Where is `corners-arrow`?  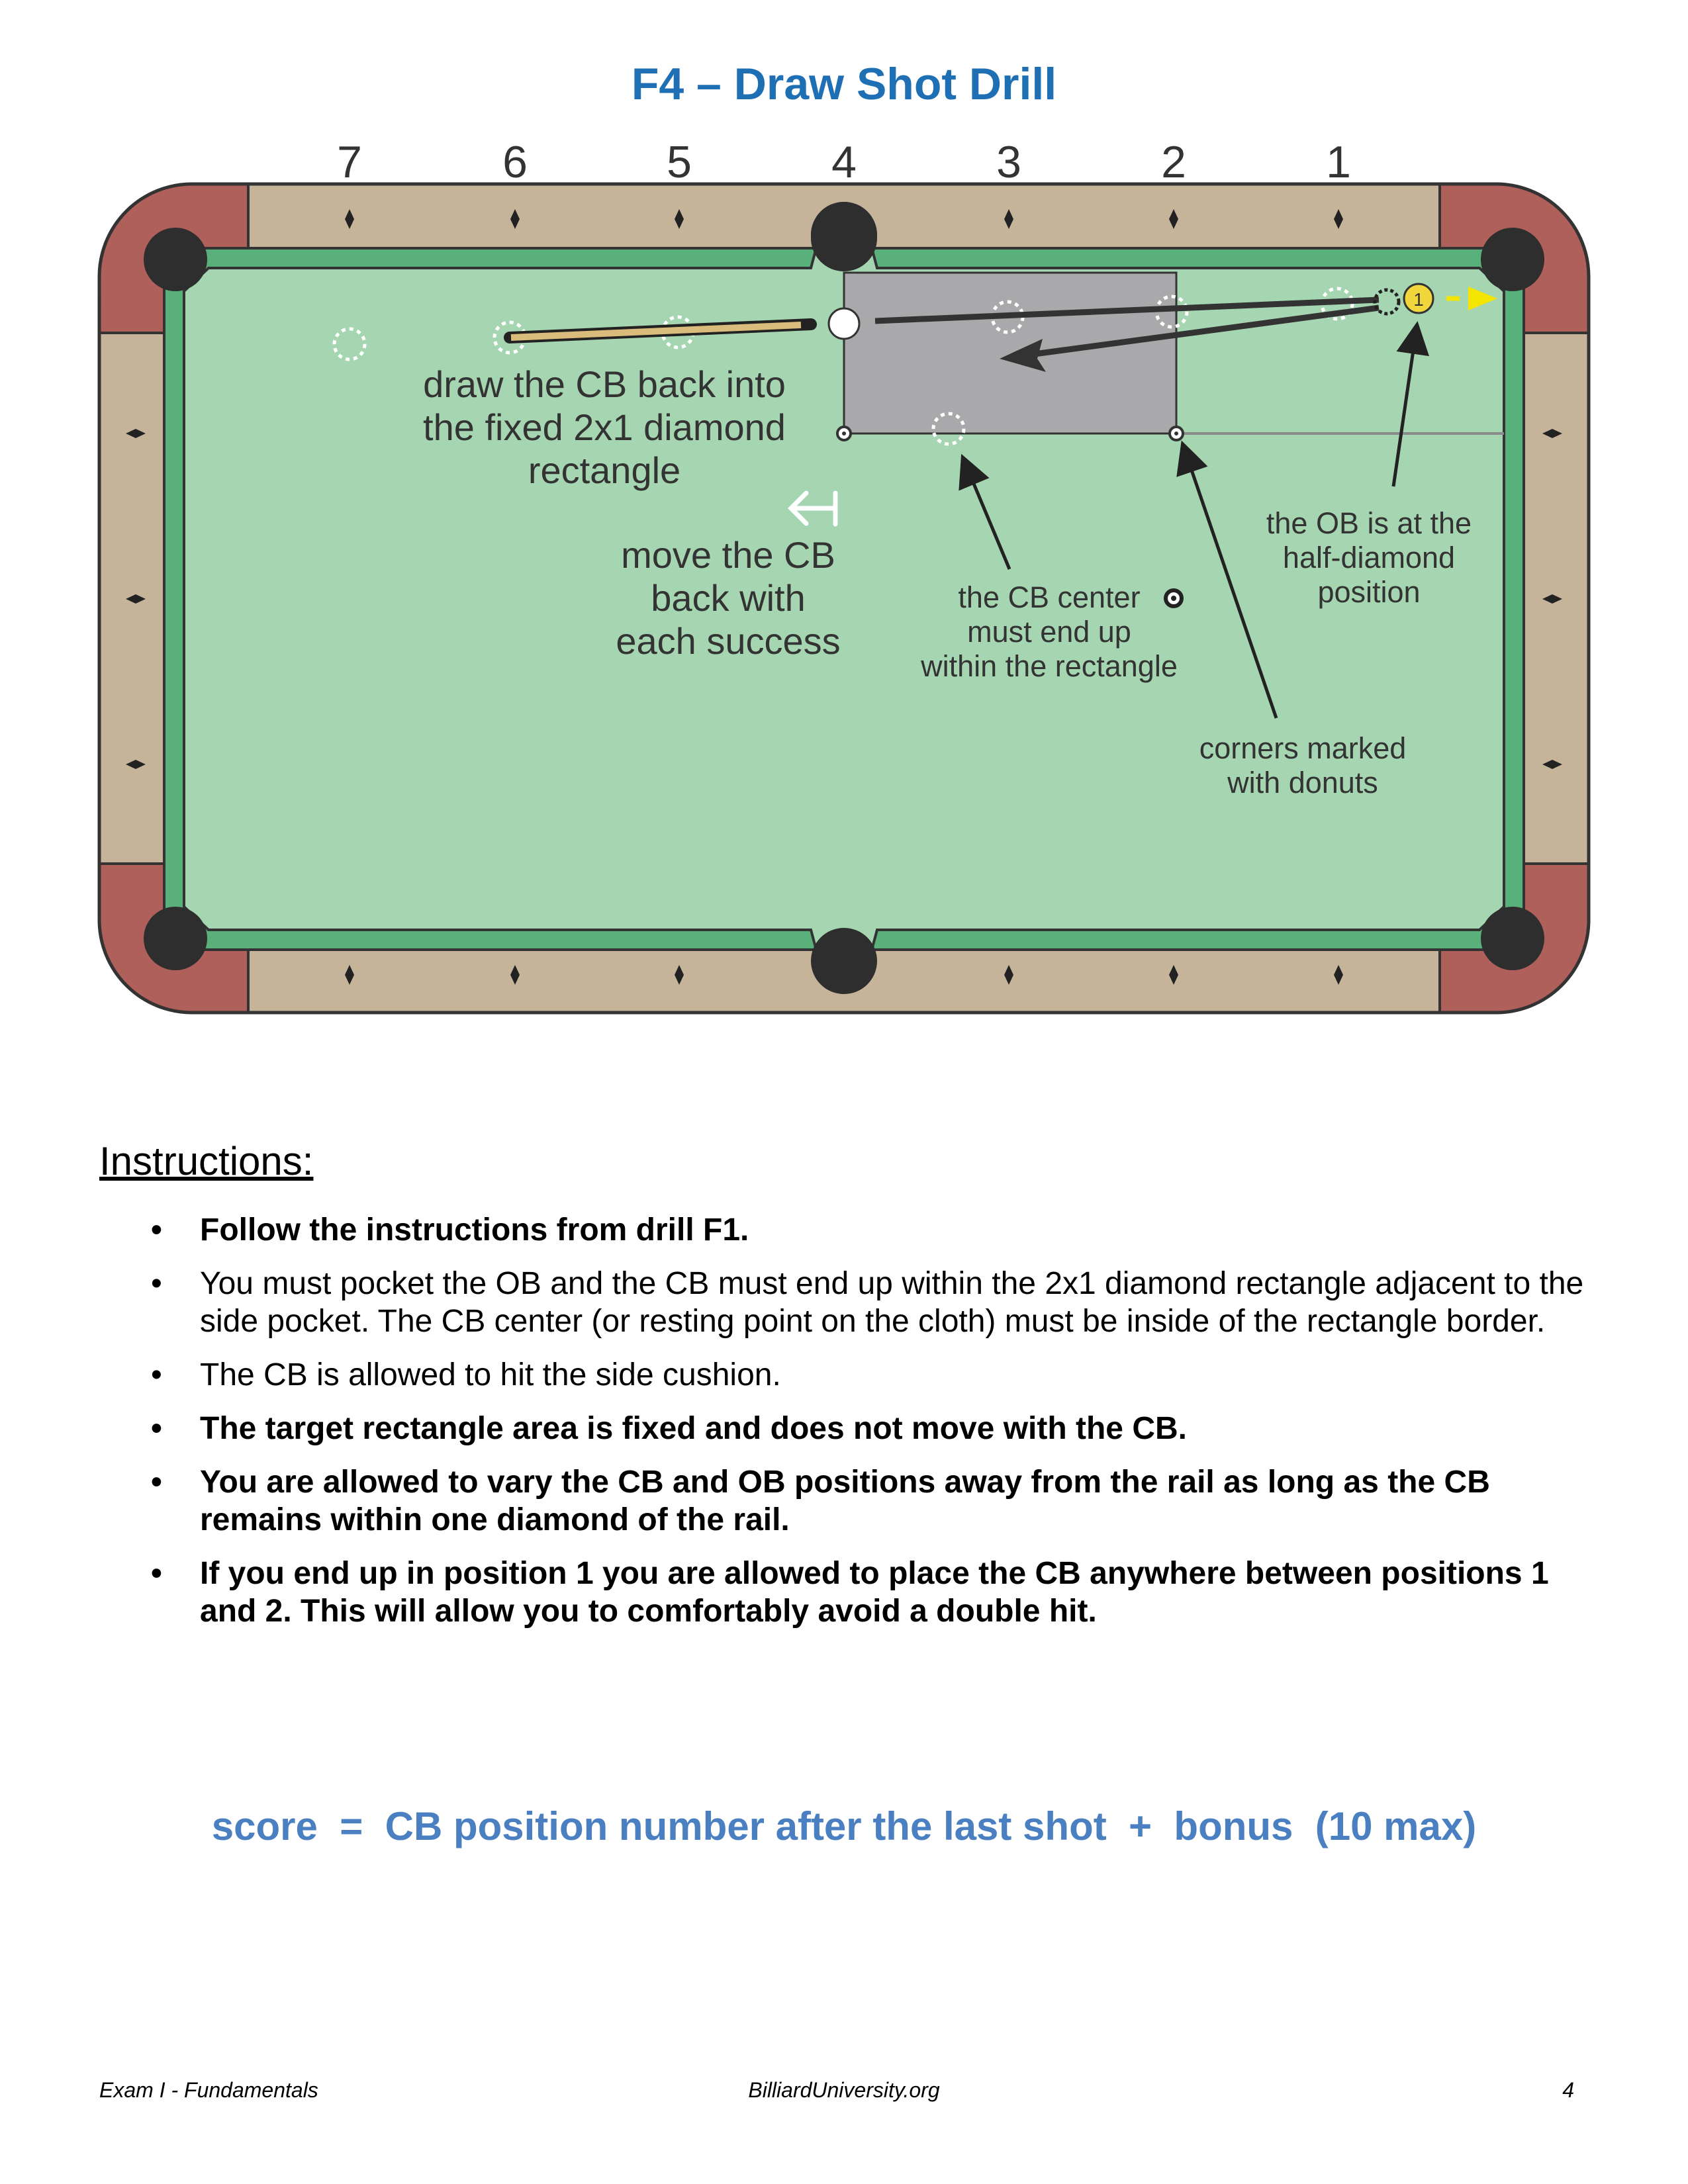 corners-arrow is located at coordinates (1227, 579).